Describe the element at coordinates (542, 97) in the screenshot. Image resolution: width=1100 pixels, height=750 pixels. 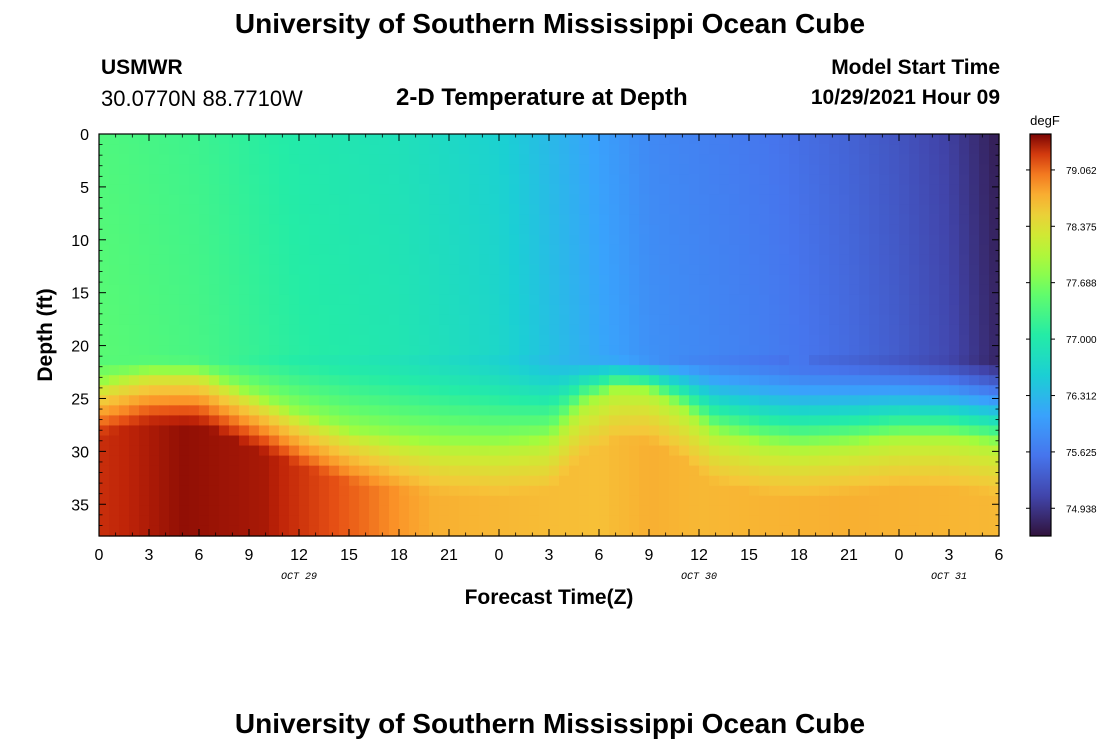
I see `chart-subtitle: 2-D Temperature at Depth` at that location.